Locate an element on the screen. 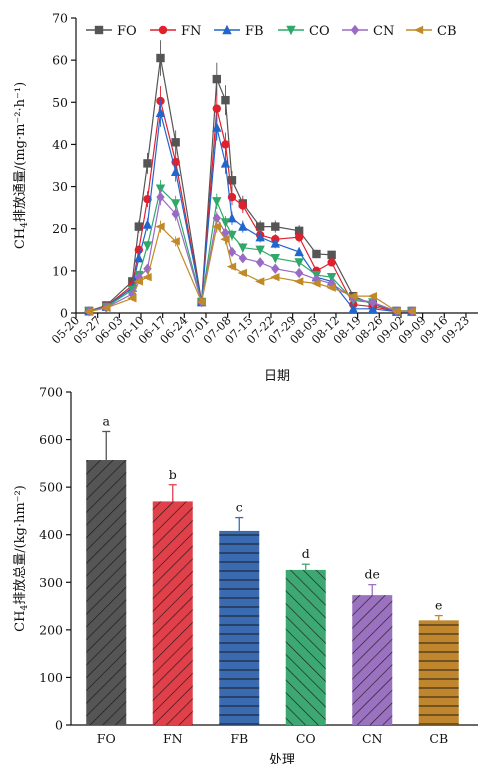  bar-hatch-CO is located at coordinates (305, 647).